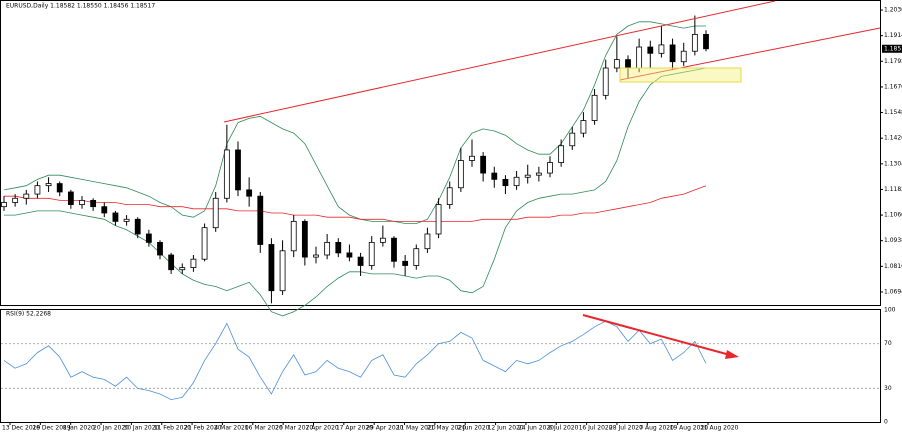  What do you see at coordinates (890, 310) in the screenshot?
I see `y-tick-label: 100` at bounding box center [890, 310].